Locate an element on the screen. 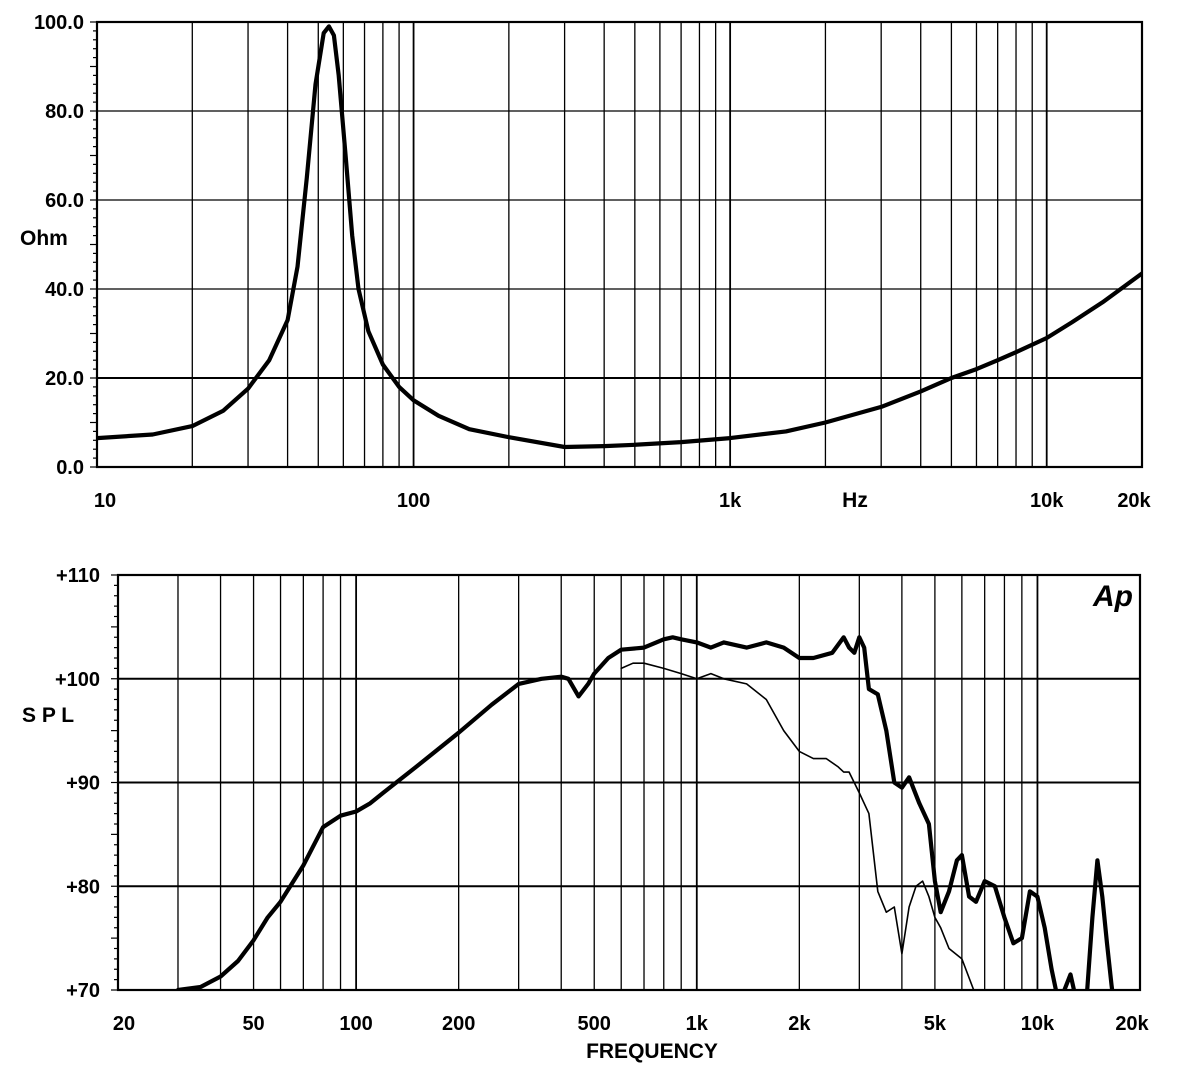  impedance-x-axis-label: Hz is located at coordinates (855, 500).